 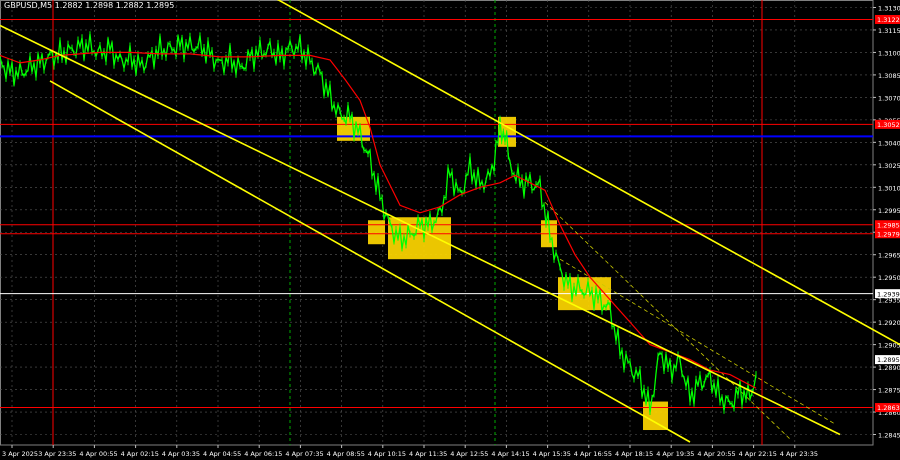 I want to click on y-tick-label: 1.3115, so click(x=889, y=31).